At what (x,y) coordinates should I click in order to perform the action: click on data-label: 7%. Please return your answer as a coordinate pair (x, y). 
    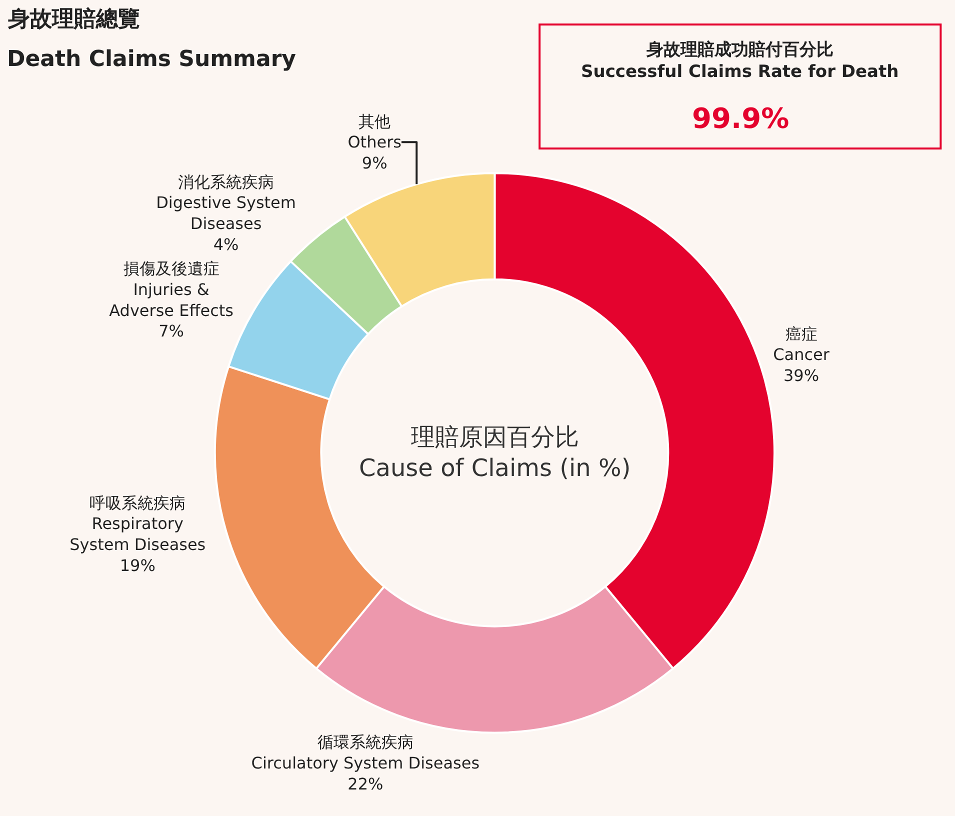
    Looking at the image, I should click on (171, 331).